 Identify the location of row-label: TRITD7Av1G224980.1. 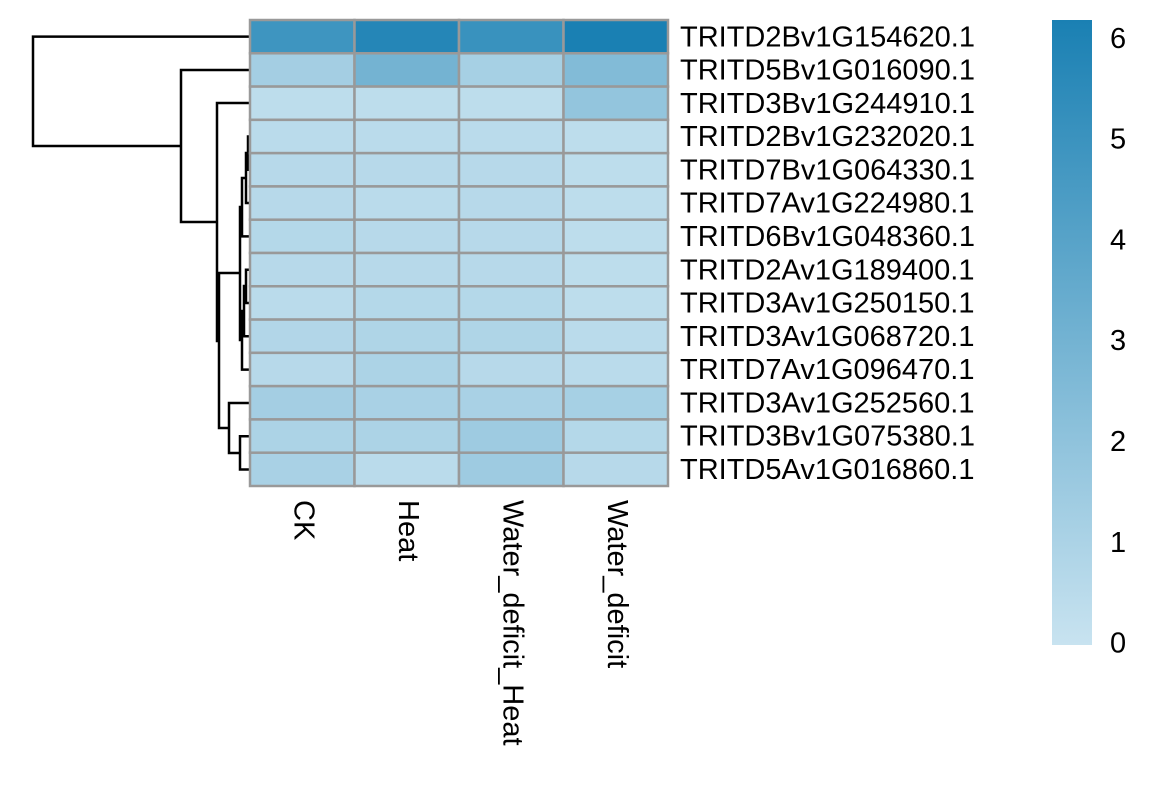
(827, 204).